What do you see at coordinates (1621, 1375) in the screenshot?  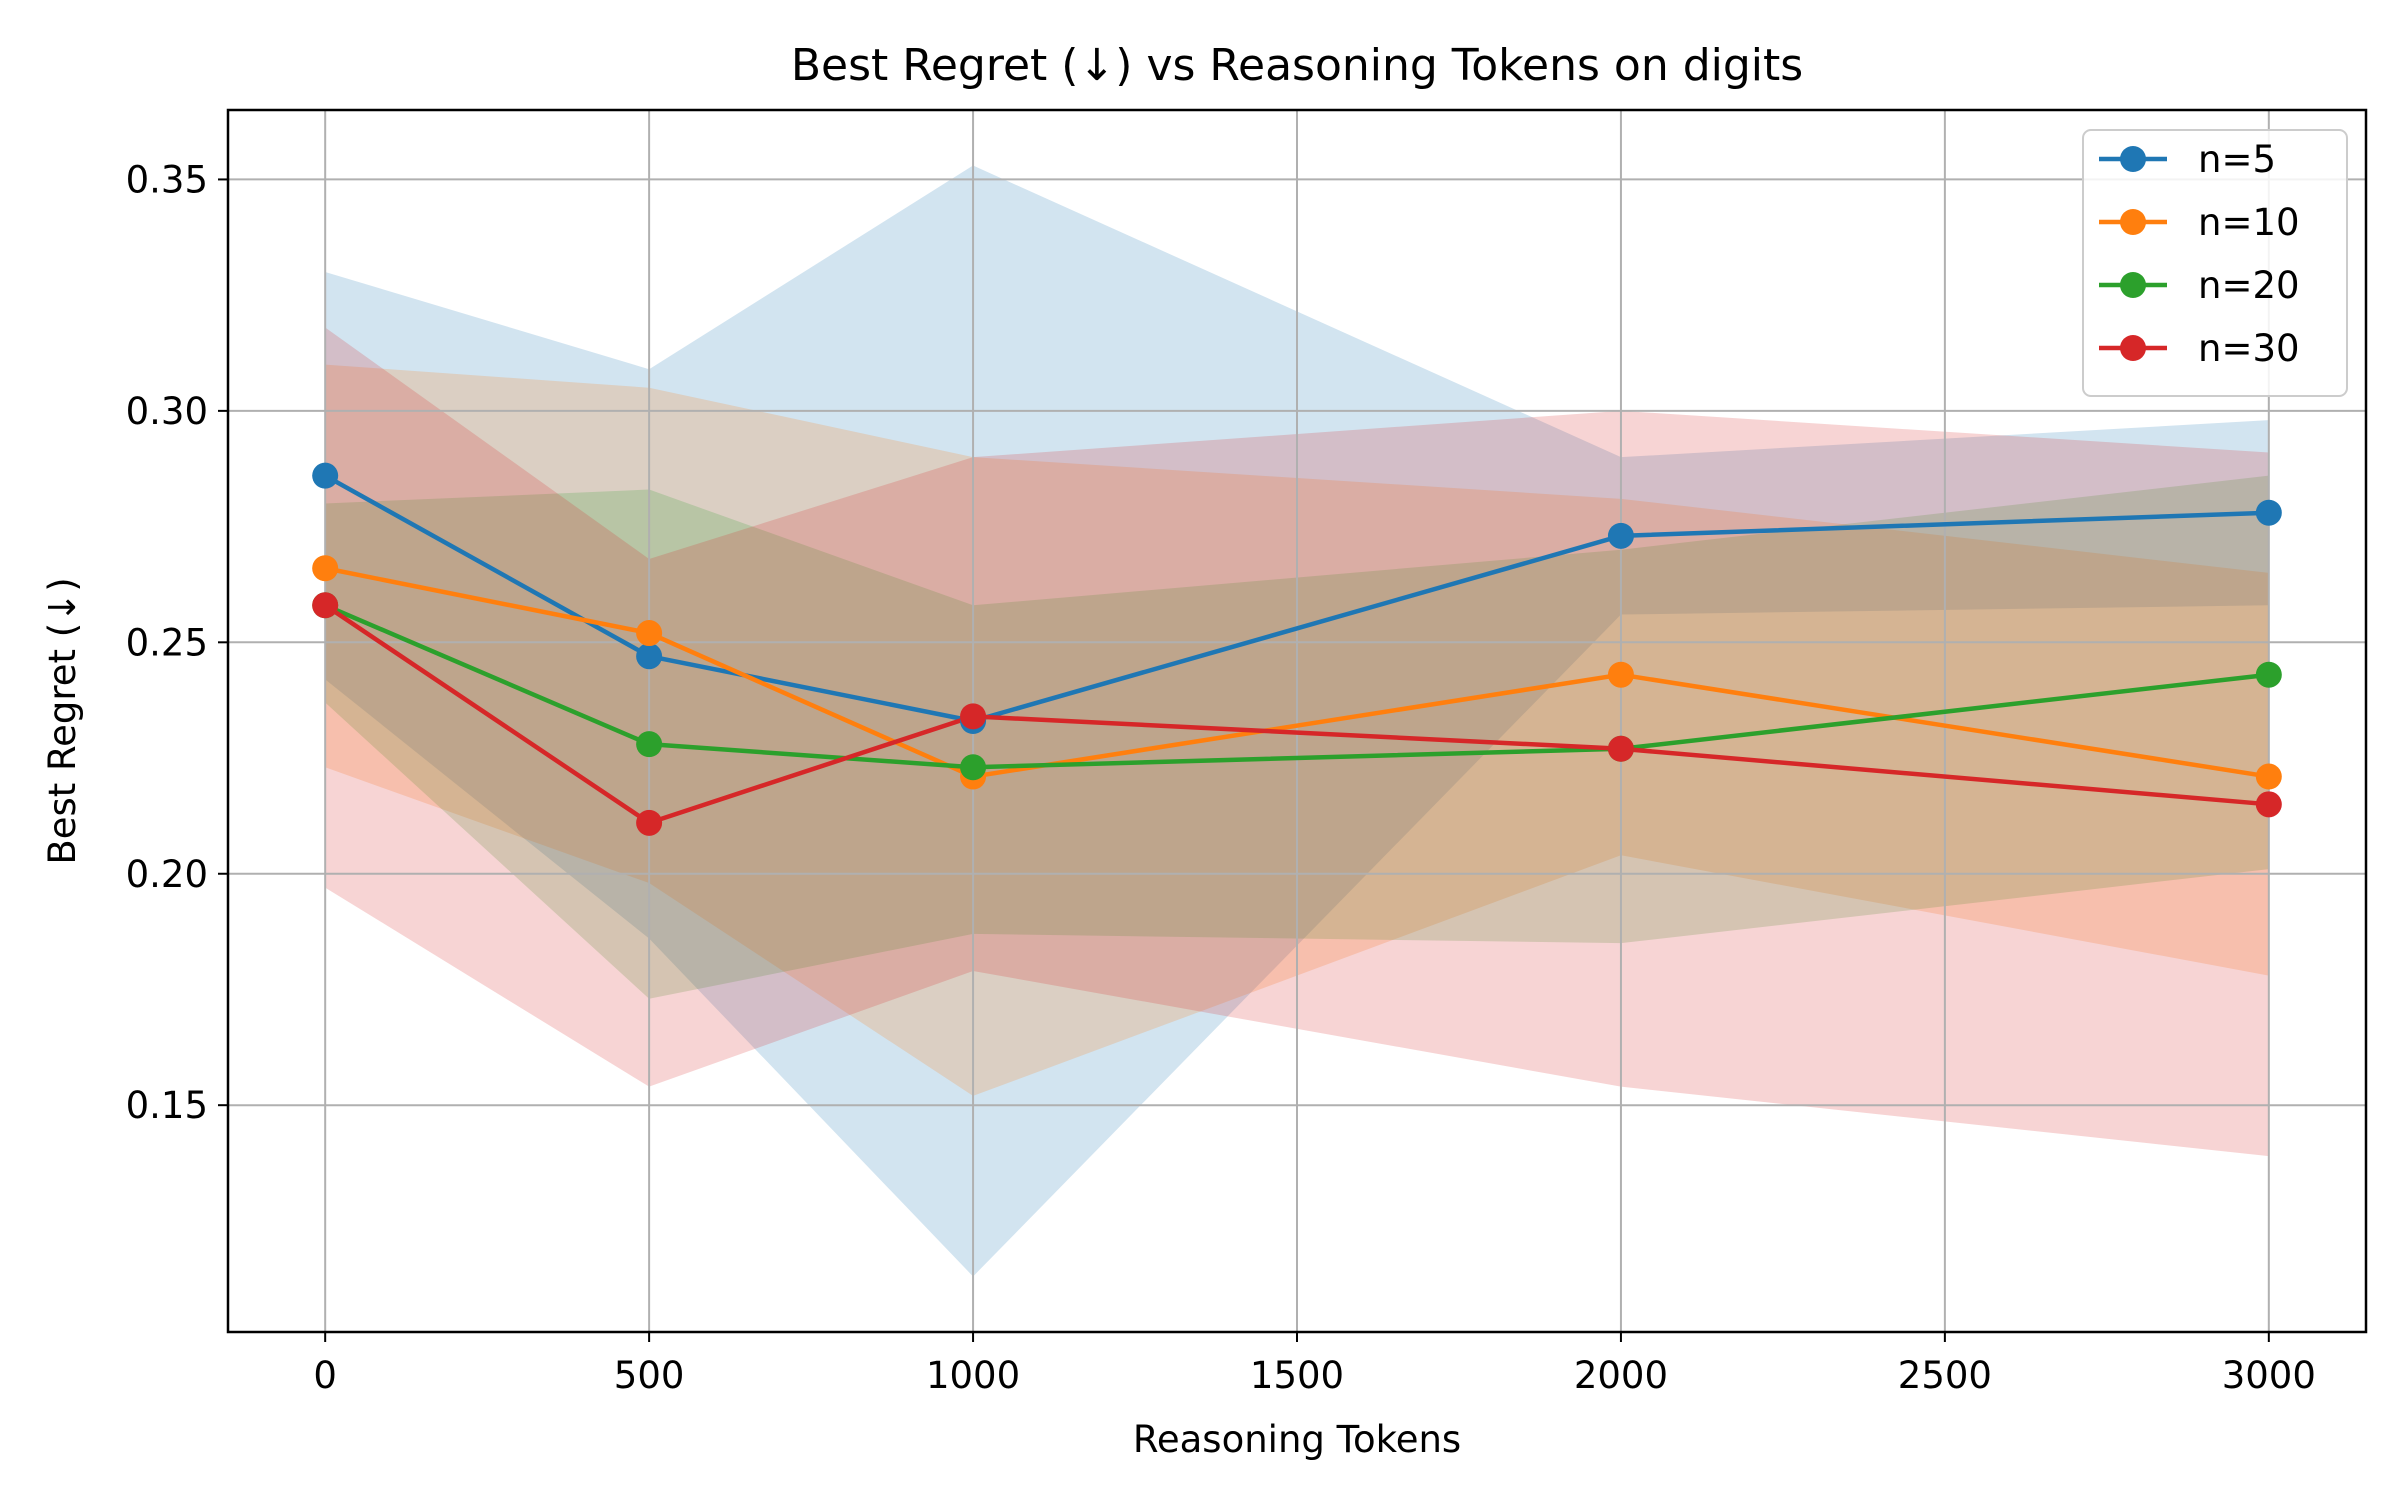 I see `x-tick-label-4: 2000` at bounding box center [1621, 1375].